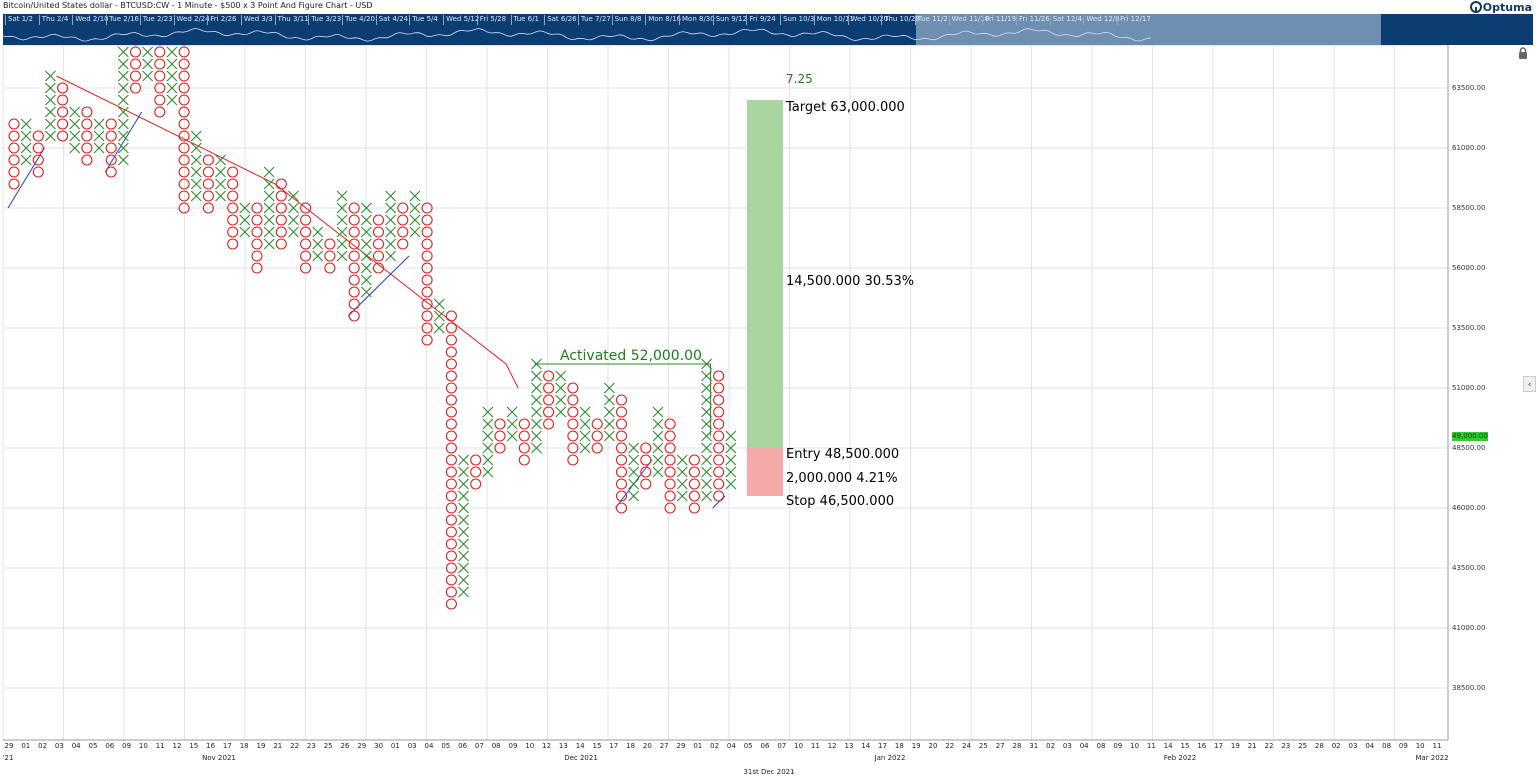 The height and width of the screenshot is (783, 1536). Describe the element at coordinates (594, 20) in the screenshot. I see `overview-tick: Tue 7/27` at that location.